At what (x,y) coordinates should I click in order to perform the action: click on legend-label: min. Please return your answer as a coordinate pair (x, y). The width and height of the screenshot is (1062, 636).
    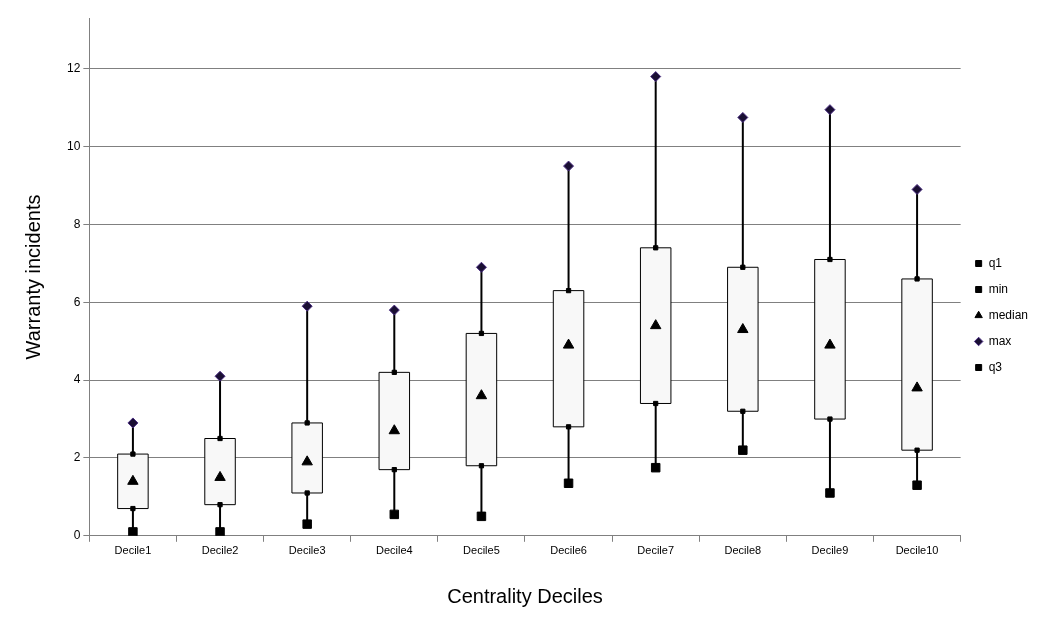
    Looking at the image, I should click on (998, 288).